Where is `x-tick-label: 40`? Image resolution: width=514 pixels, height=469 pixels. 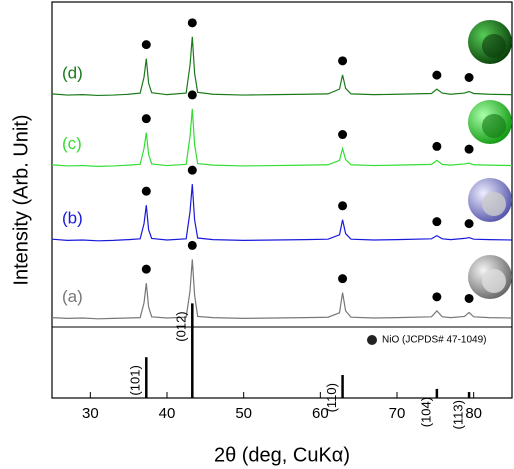 x-tick-label: 40 is located at coordinates (167, 413).